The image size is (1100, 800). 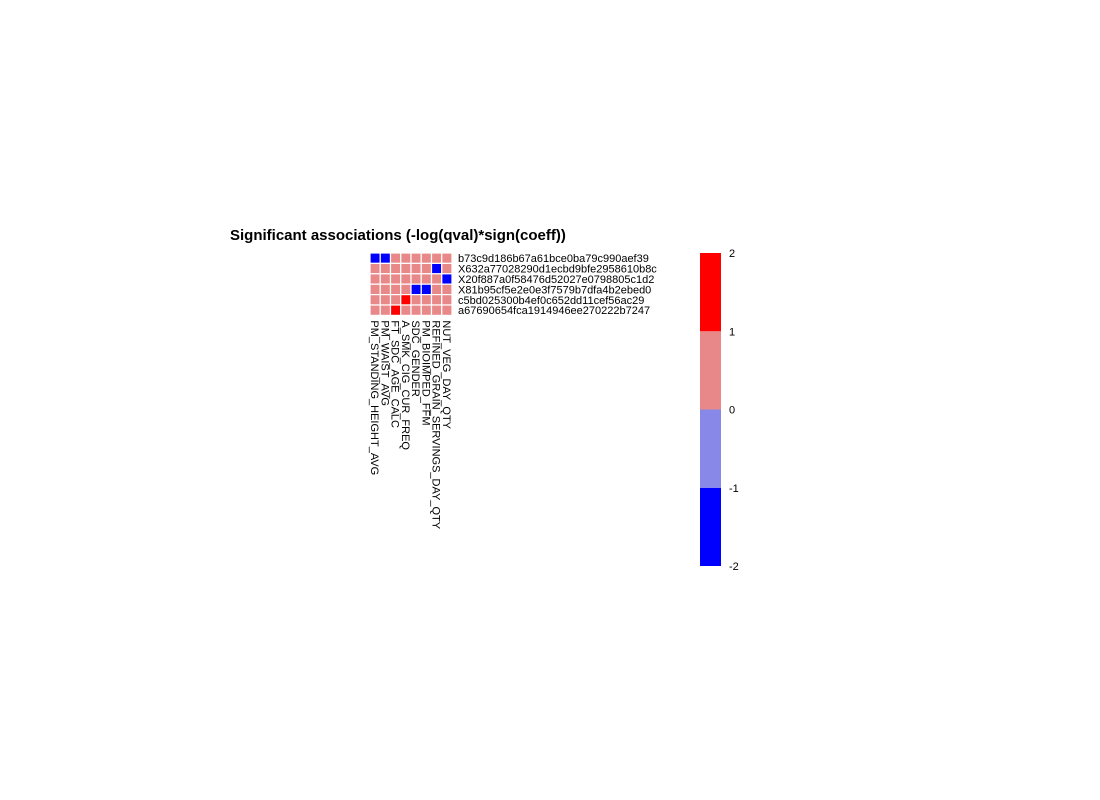 I want to click on column-label: PM_STANDING_HEIGHT_AVG, so click(x=374, y=397).